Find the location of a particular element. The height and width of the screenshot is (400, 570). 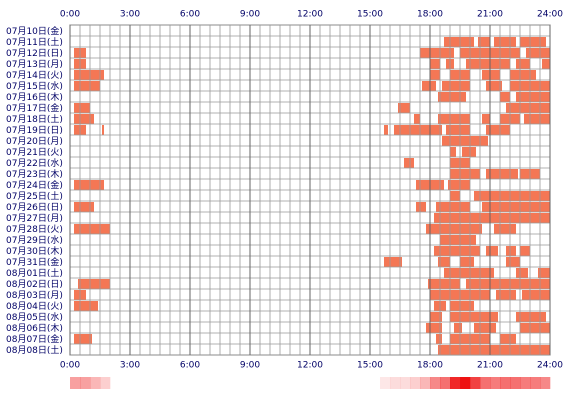

row-label: 07月20日(月) is located at coordinates (34, 141).